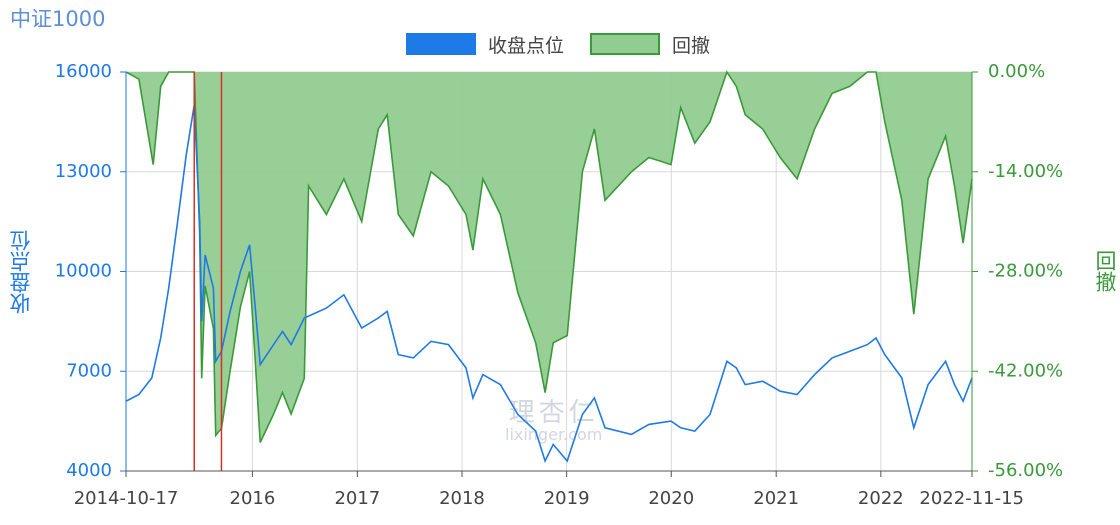  What do you see at coordinates (1025, 271) in the screenshot?
I see `y-tick-label-right: -28.00%` at bounding box center [1025, 271].